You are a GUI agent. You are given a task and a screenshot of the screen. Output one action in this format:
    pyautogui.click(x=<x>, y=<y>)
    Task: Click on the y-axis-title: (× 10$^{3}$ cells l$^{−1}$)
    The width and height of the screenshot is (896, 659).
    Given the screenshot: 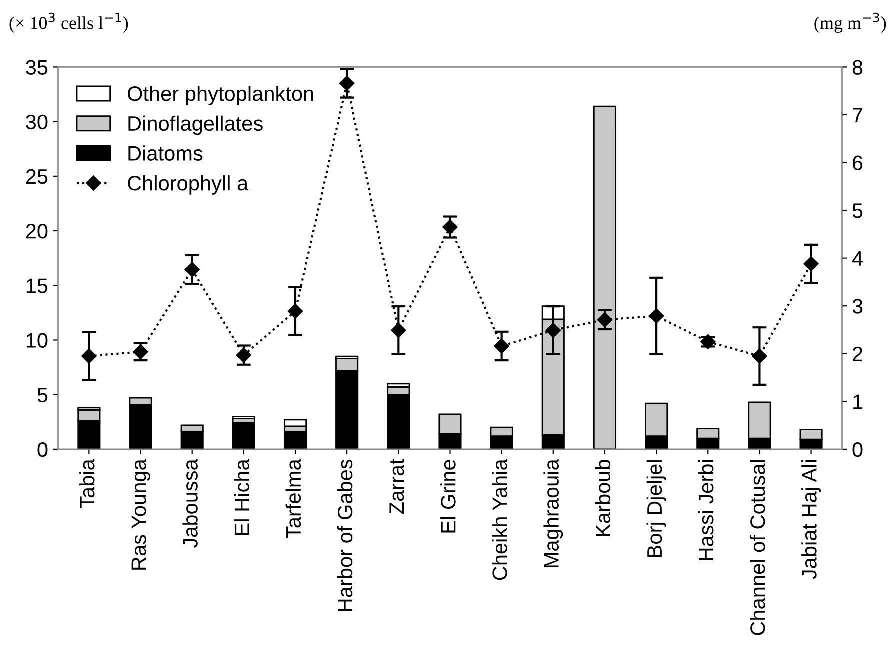 What is the action you would take?
    pyautogui.click(x=69, y=22)
    